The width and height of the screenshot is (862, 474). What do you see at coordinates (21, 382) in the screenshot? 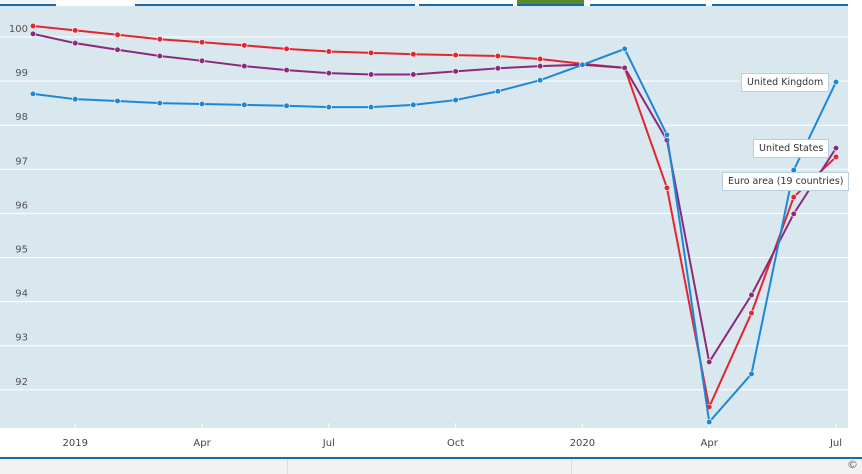
I see `y-tick-label: 92` at bounding box center [21, 382].